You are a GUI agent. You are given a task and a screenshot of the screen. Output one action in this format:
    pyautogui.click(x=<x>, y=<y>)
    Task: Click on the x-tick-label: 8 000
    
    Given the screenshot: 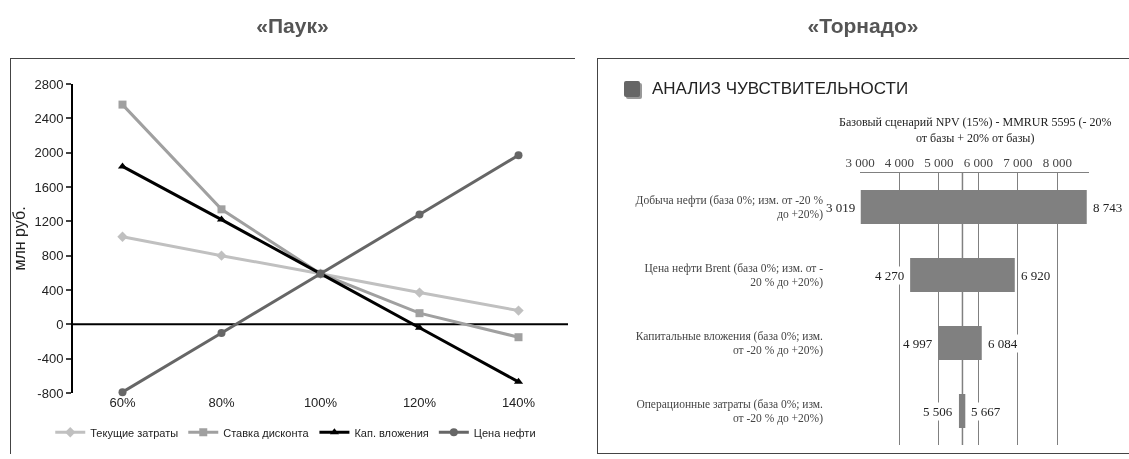 What is the action you would take?
    pyautogui.click(x=1057, y=162)
    